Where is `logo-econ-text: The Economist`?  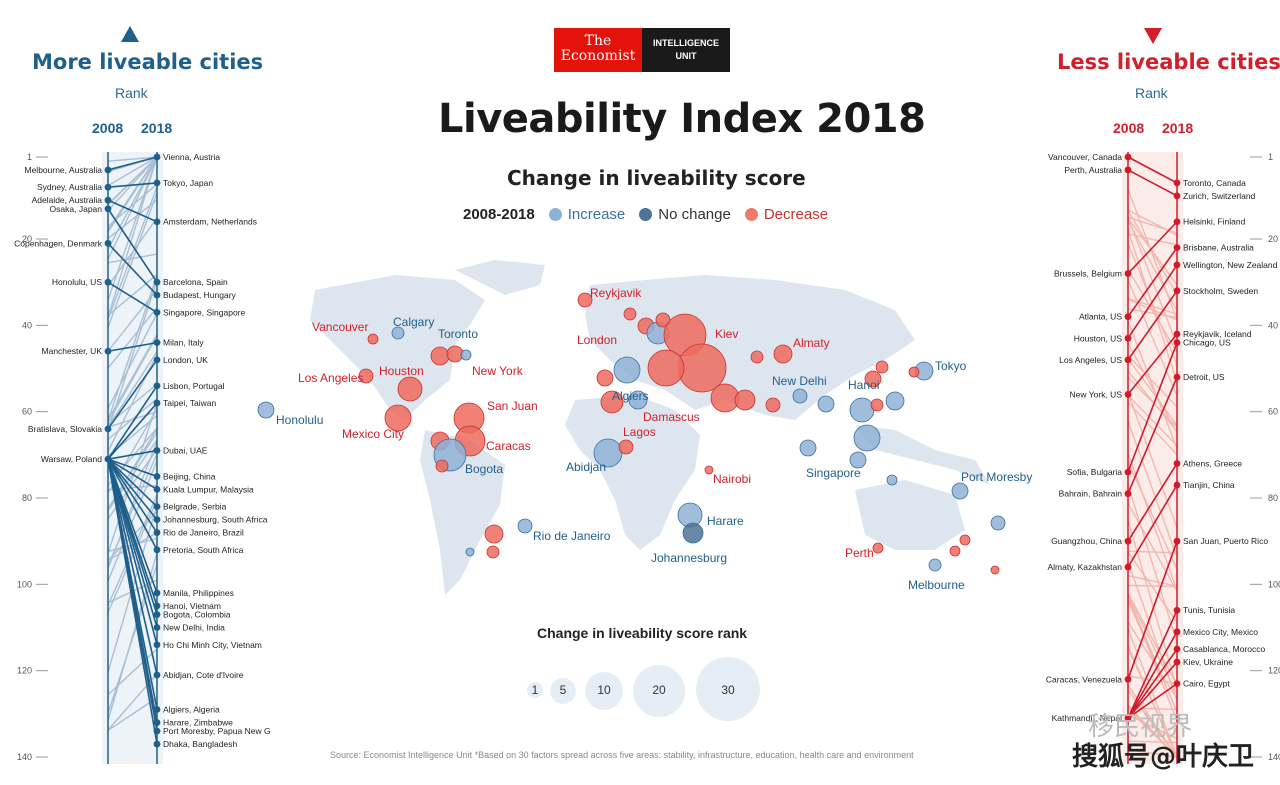 logo-econ-text: The Economist is located at coordinates (598, 48).